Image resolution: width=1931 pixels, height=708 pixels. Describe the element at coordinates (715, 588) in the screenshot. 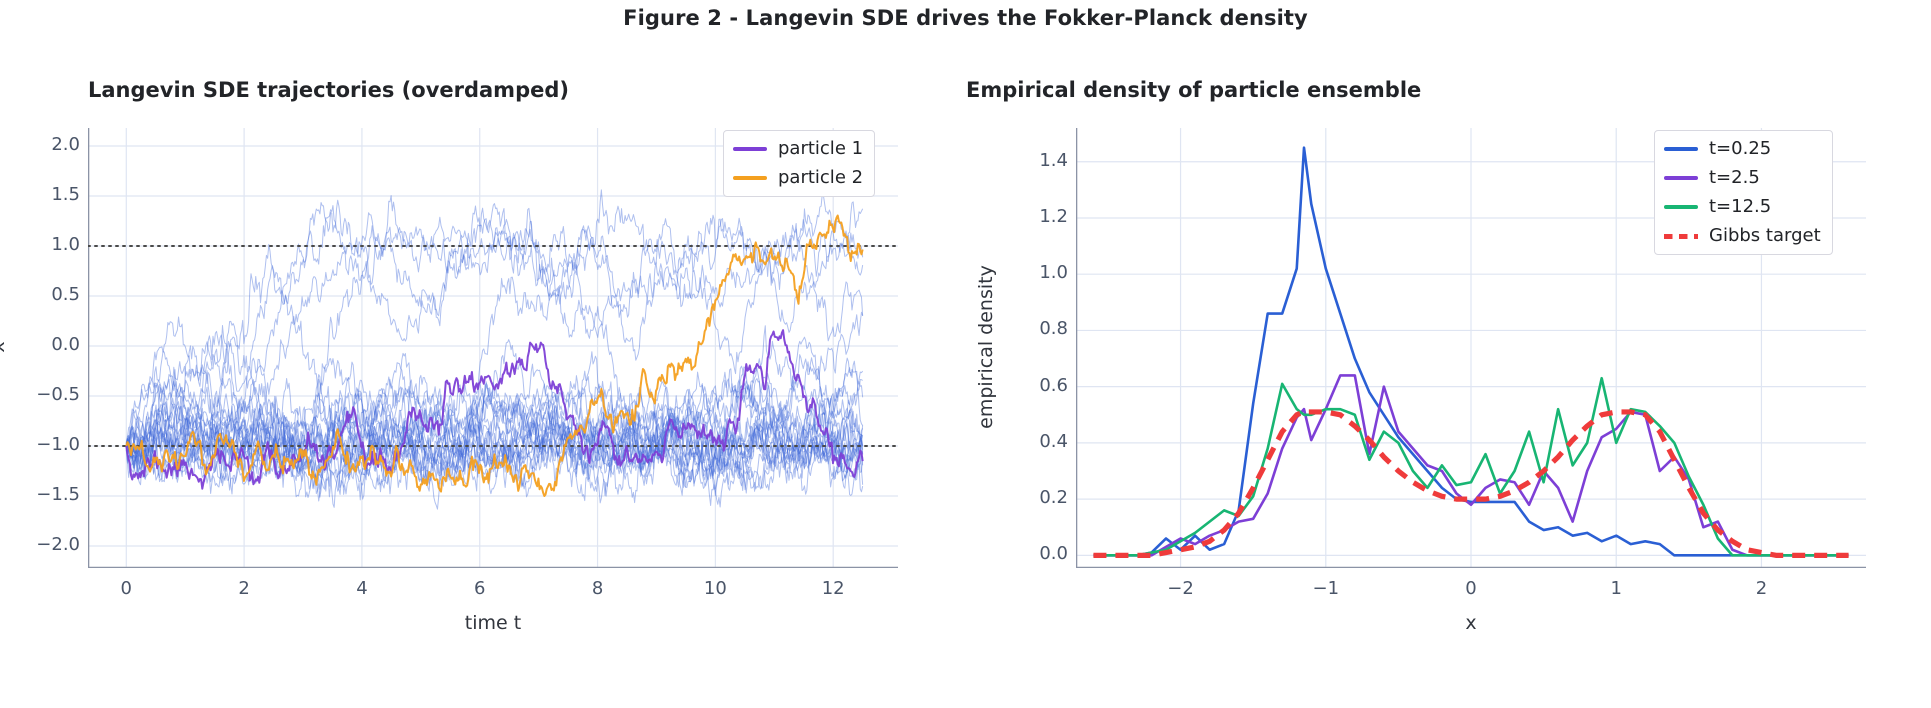

I see `x-tick-label: 10` at that location.